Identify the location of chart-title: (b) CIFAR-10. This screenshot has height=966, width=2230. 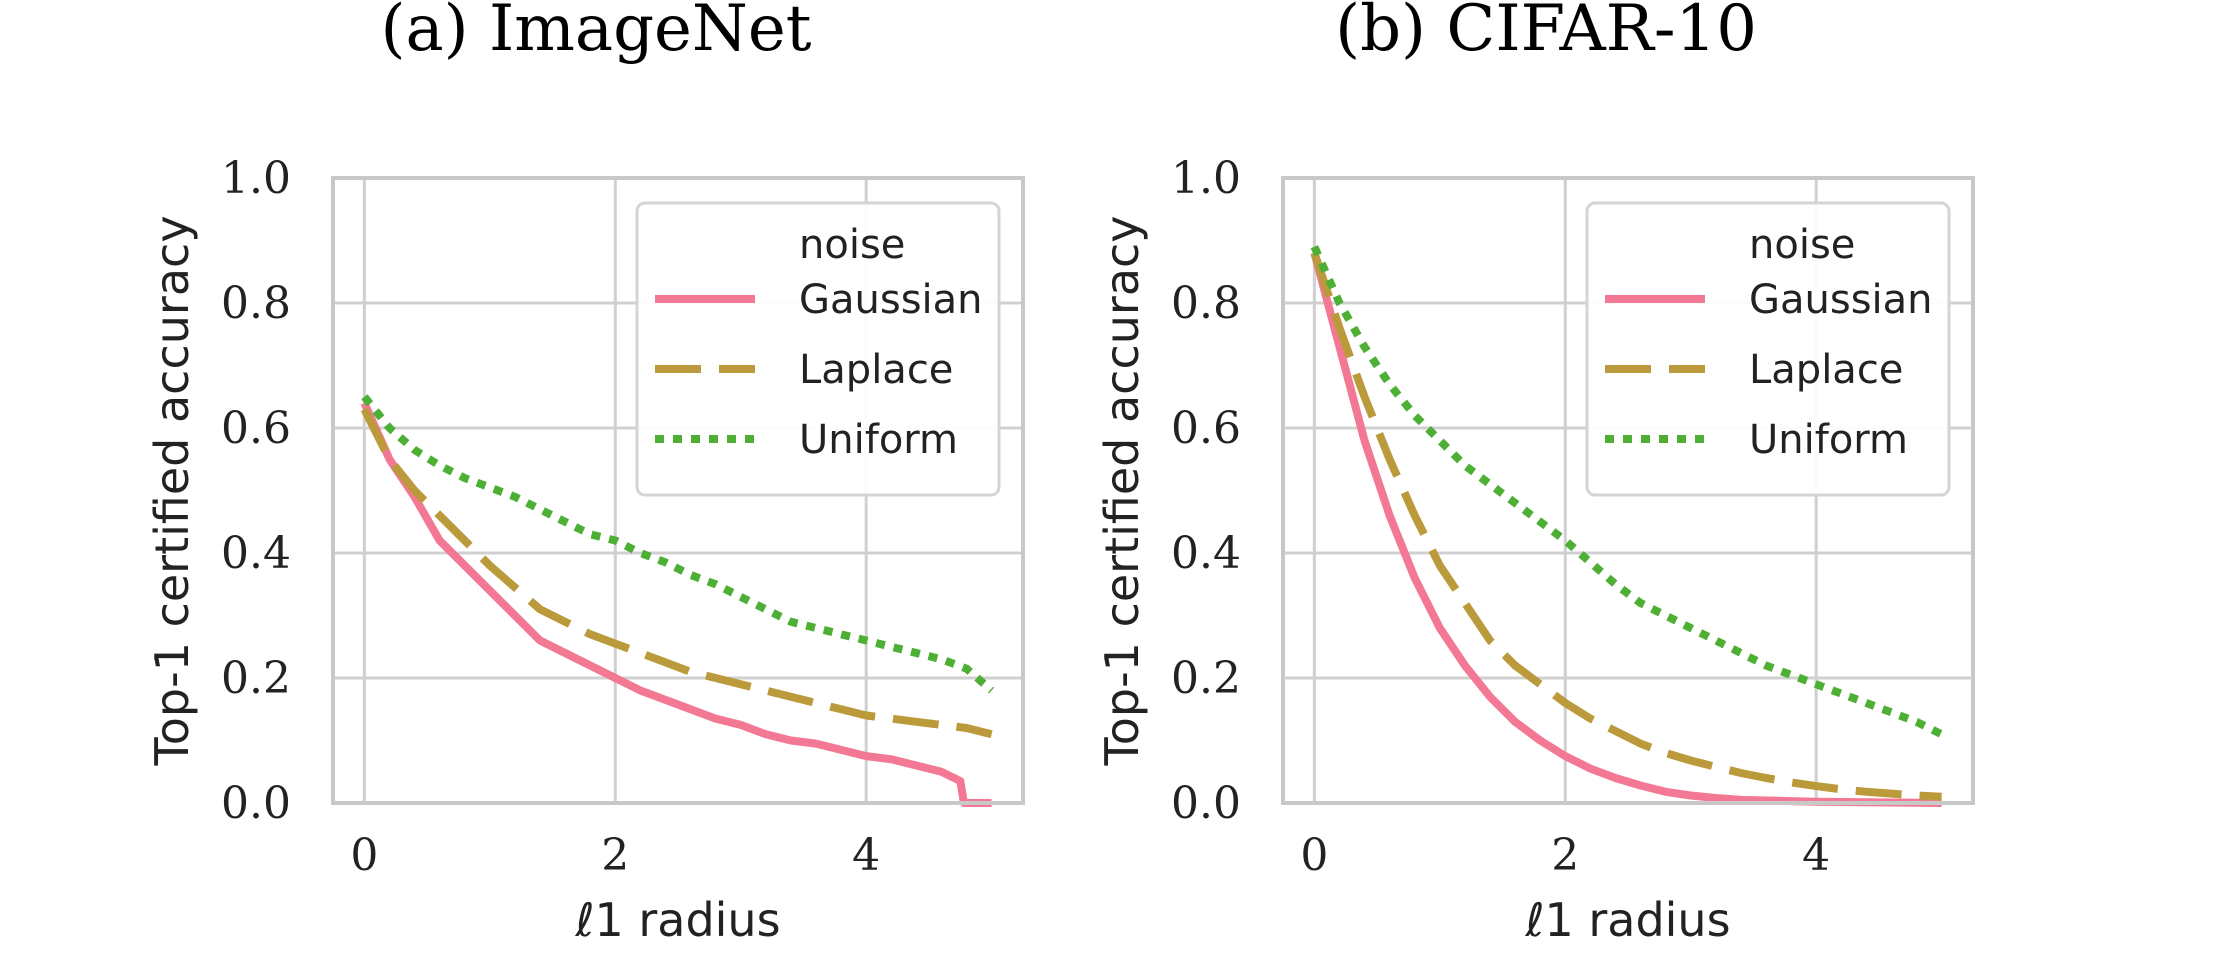
(1546, 33).